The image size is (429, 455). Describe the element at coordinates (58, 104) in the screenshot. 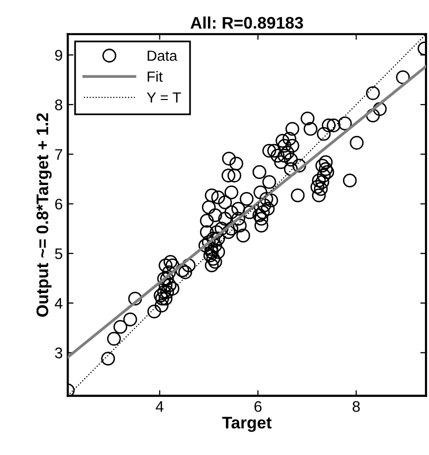

I see `y-tick-label: 8` at that location.